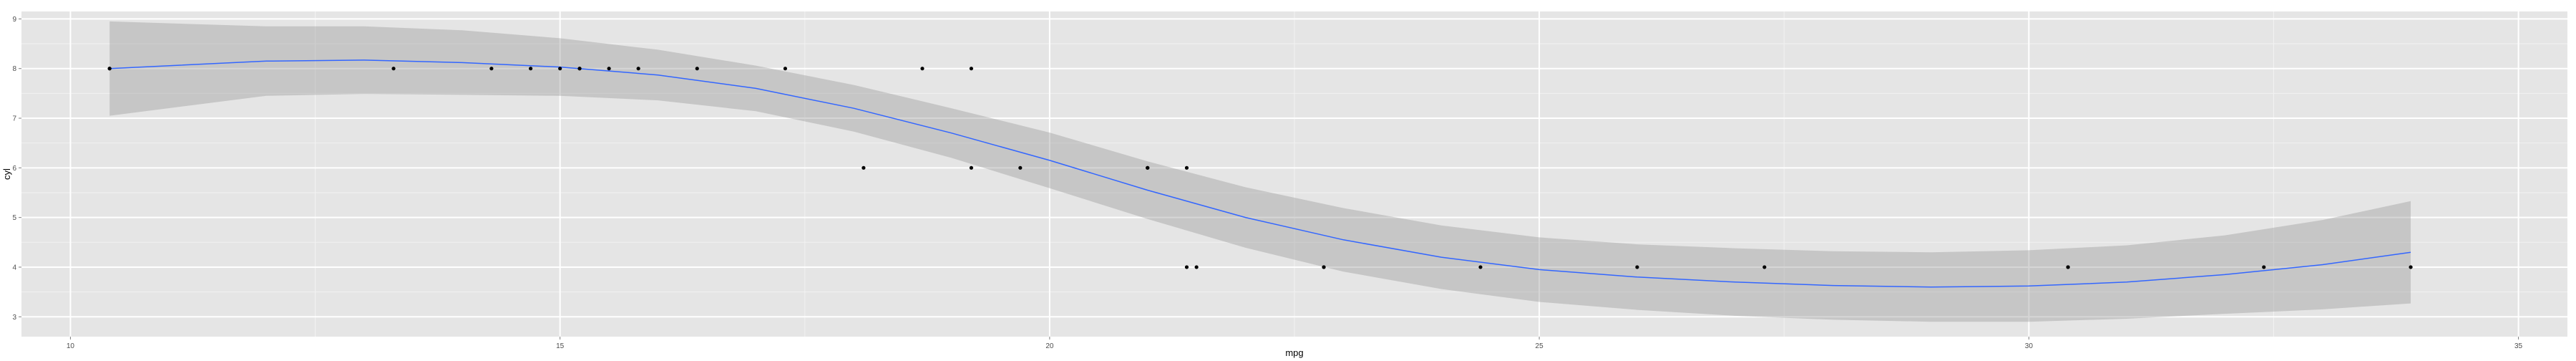 This screenshot has height=361, width=2576. I want to click on x-tick-label: 25, so click(1540, 346).